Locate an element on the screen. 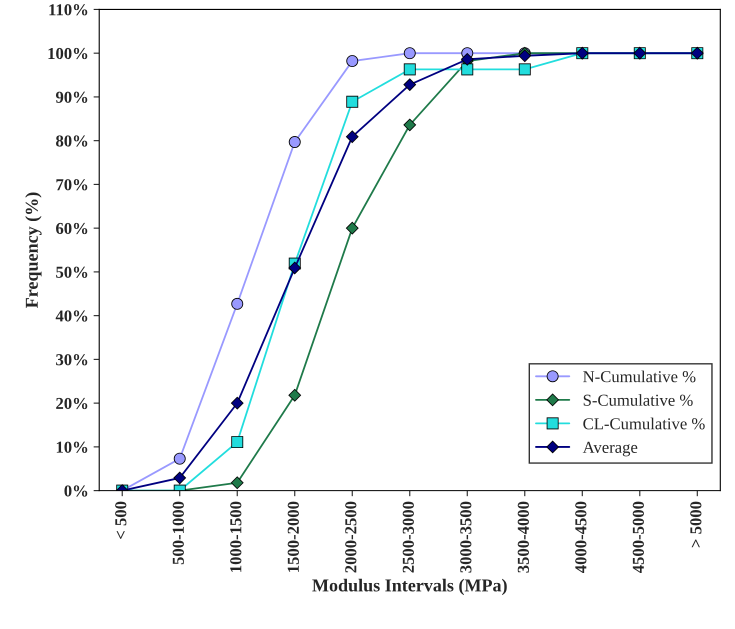 This screenshot has height=629, width=735. y-tick-label: 30% is located at coordinates (72, 360).